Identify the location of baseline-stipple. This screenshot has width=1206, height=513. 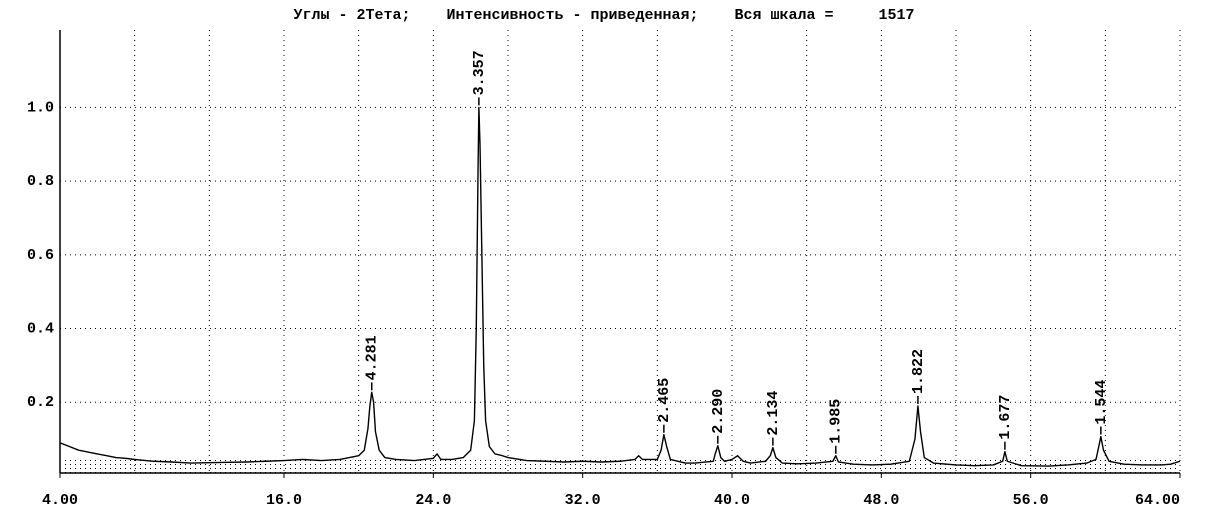
(620, 465).